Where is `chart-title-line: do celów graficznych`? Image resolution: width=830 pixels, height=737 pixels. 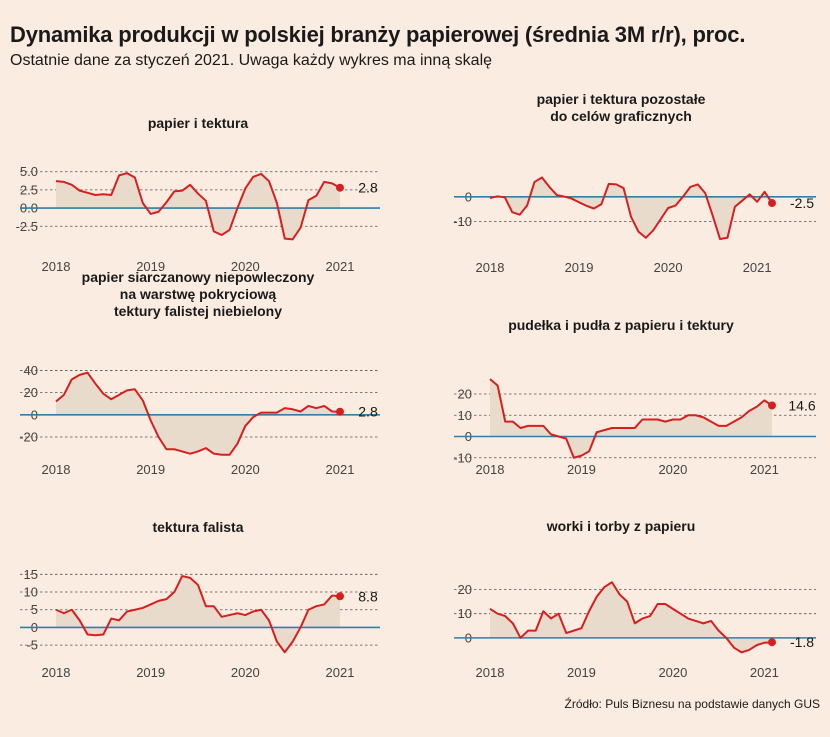 chart-title-line: do celów graficznych is located at coordinates (621, 116).